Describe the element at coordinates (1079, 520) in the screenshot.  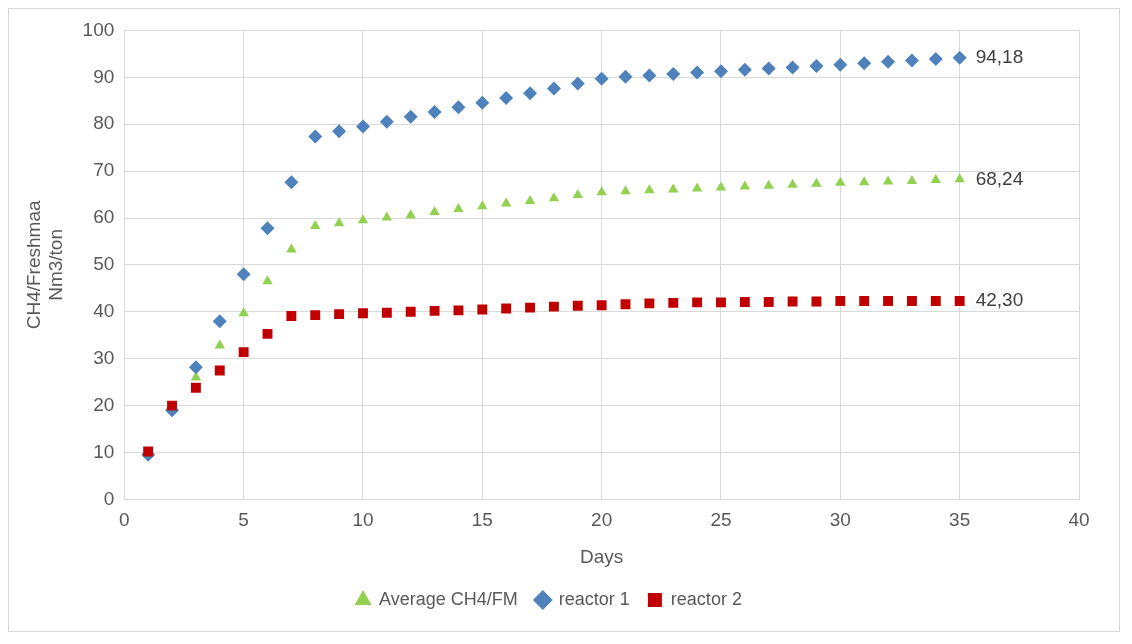
I see `x-tick-label: 40` at that location.